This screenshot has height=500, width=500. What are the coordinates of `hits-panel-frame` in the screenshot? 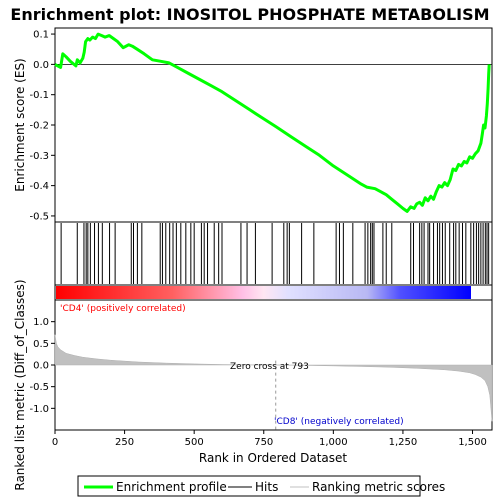 It's located at (273, 253).